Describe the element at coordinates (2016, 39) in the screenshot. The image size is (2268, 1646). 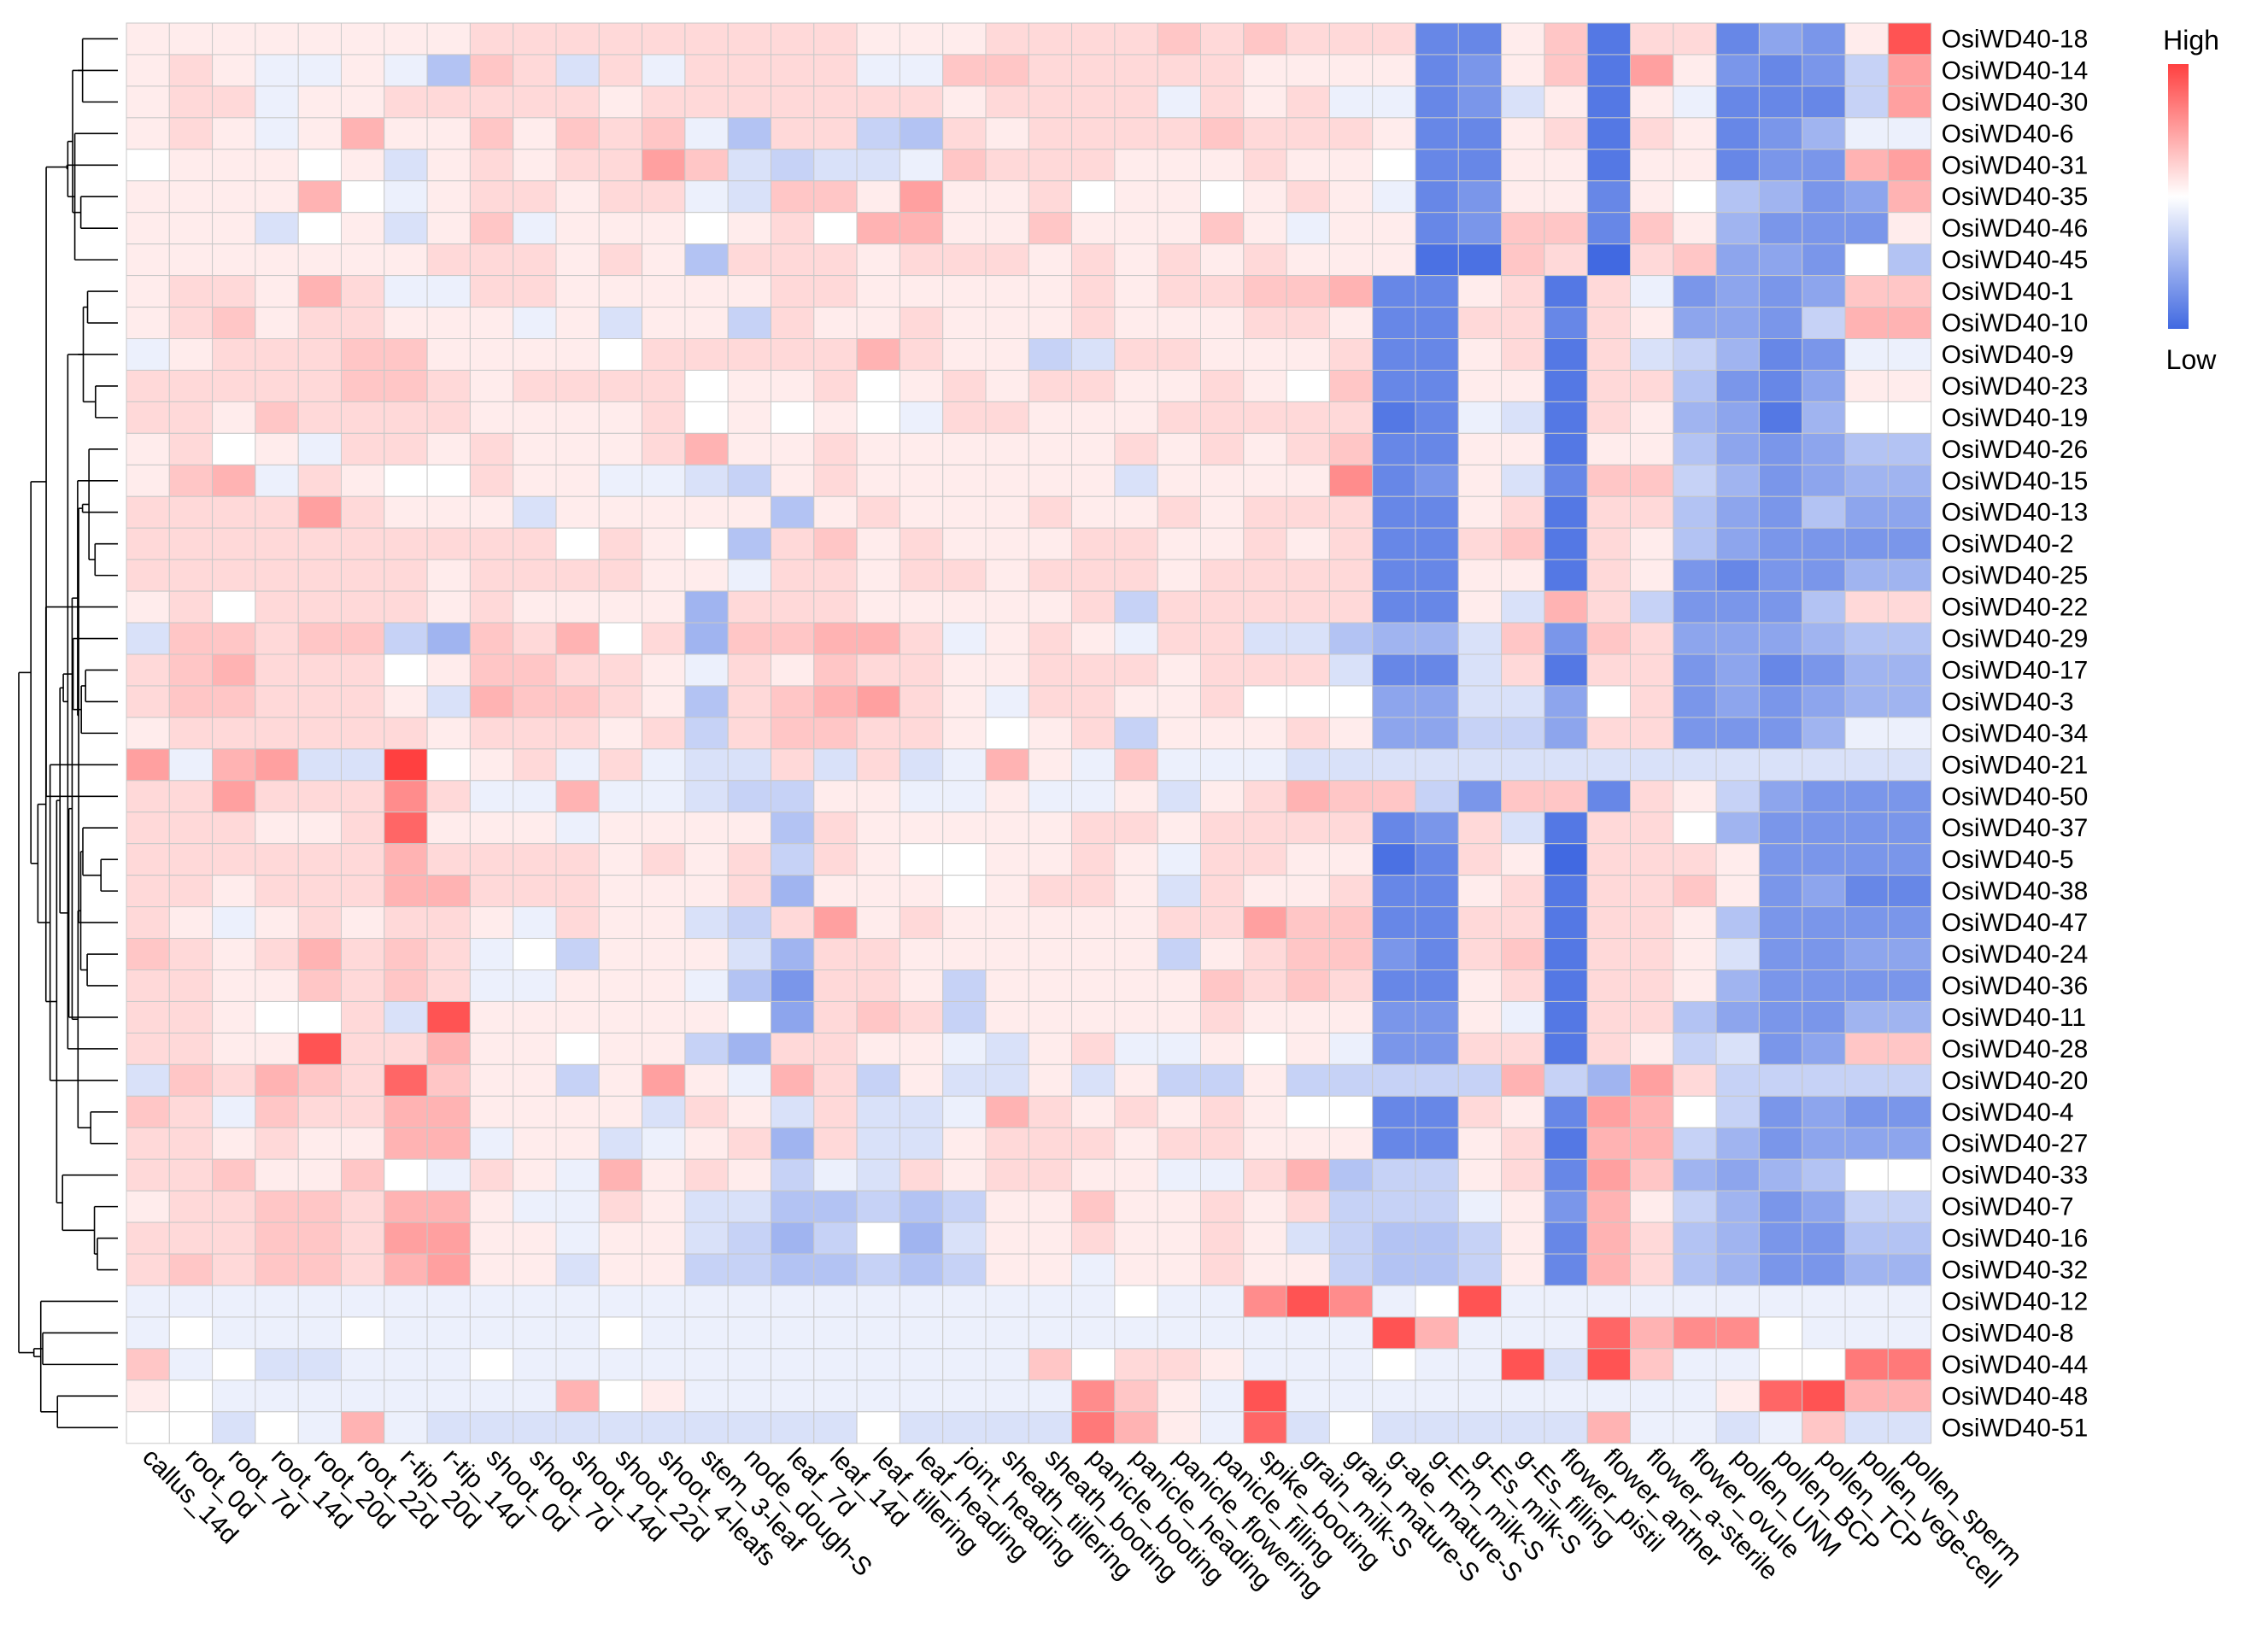
I see `row-label: OsiWD40-18` at that location.